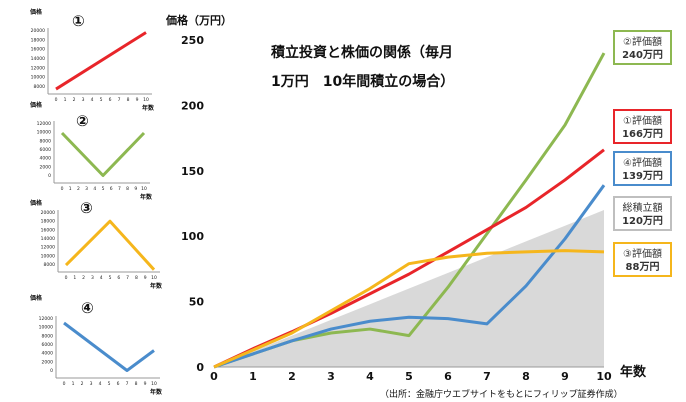 The height and width of the screenshot is (402, 686). Describe the element at coordinates (526, 376) in the screenshot. I see `x-tick-label: 8` at that location.